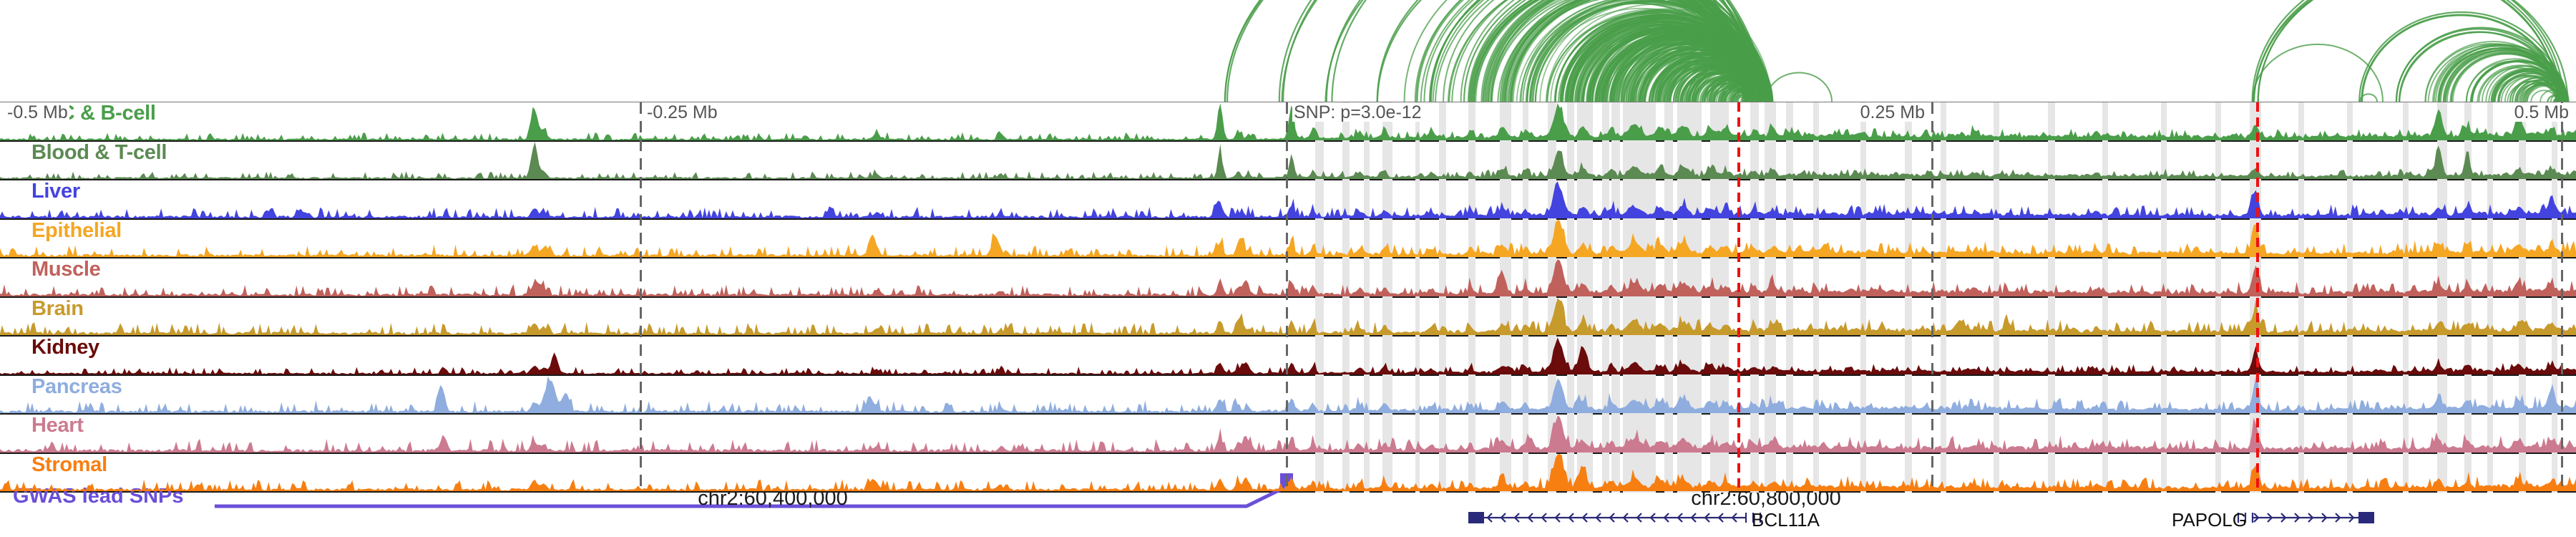 This screenshot has height=537, width=2576. I want to click on track-pancreas: Pancreas, so click(1288, 395).